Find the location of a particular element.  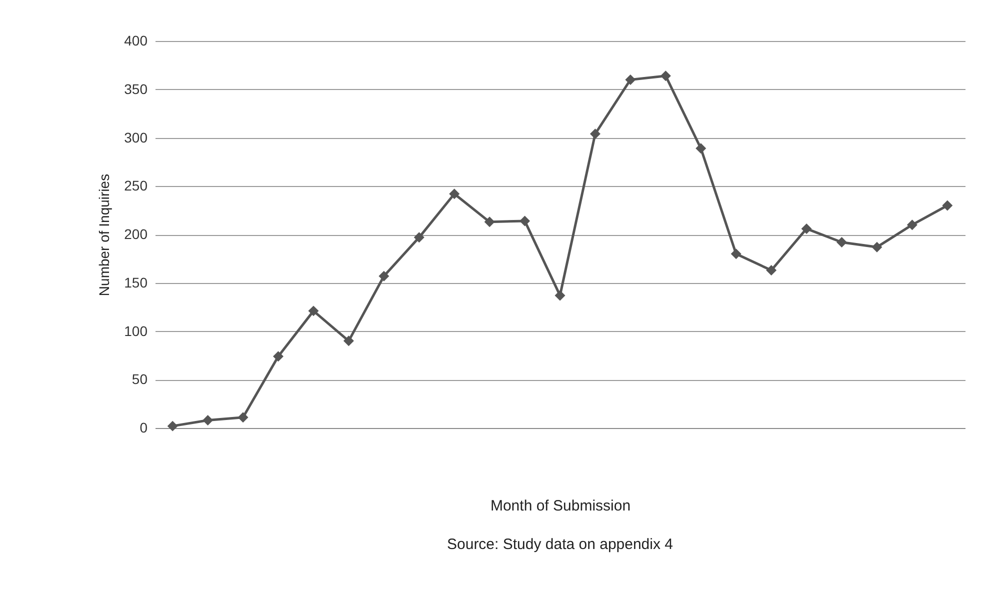

y-tick-label: 400 is located at coordinates (136, 40).